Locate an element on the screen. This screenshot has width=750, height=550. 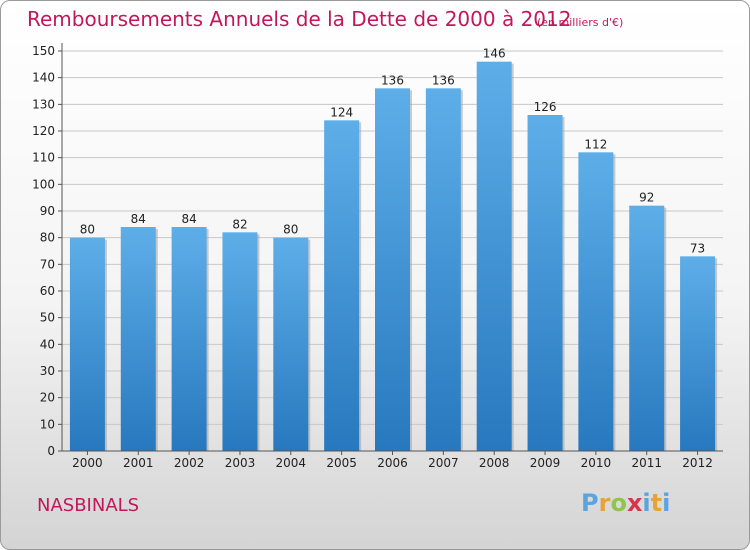
x-tick-label: 2012 is located at coordinates (697, 463).